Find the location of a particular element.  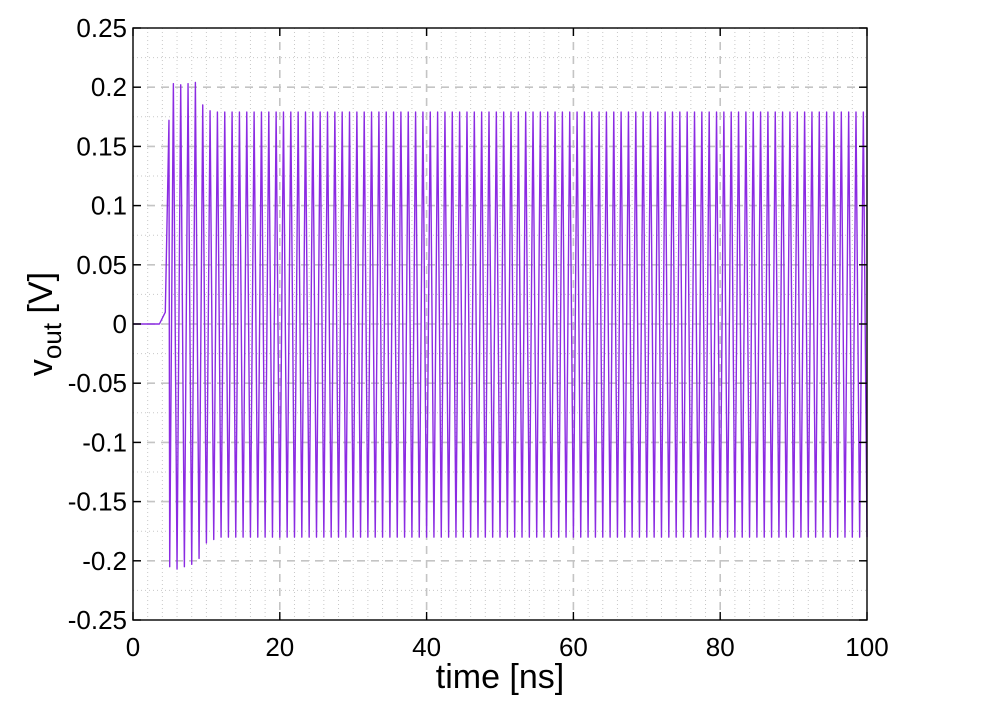

y-tick-label: 0.25 is located at coordinates (101, 28).